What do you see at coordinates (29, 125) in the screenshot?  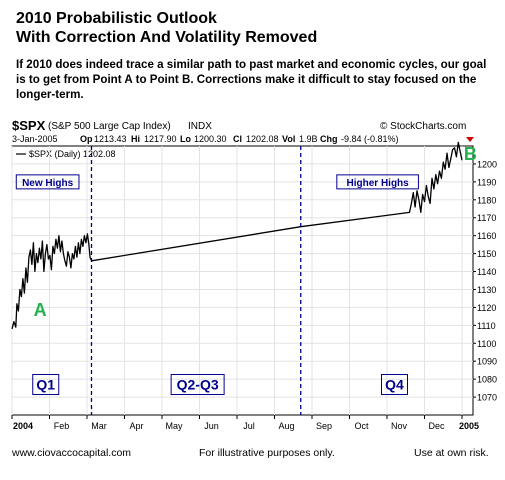 I see `symbol: $SPX` at bounding box center [29, 125].